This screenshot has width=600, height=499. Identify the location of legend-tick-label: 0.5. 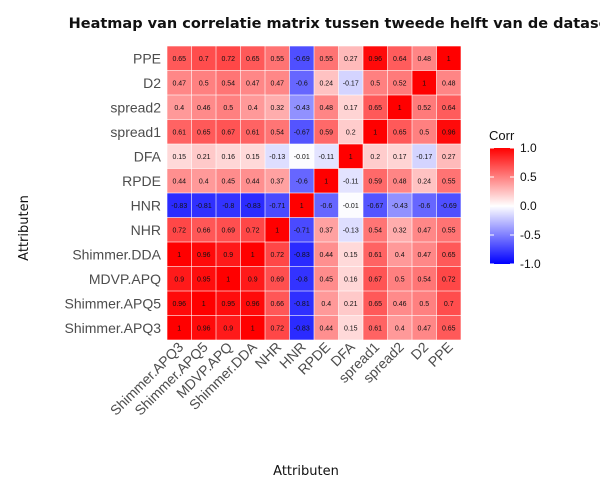
(528, 177).